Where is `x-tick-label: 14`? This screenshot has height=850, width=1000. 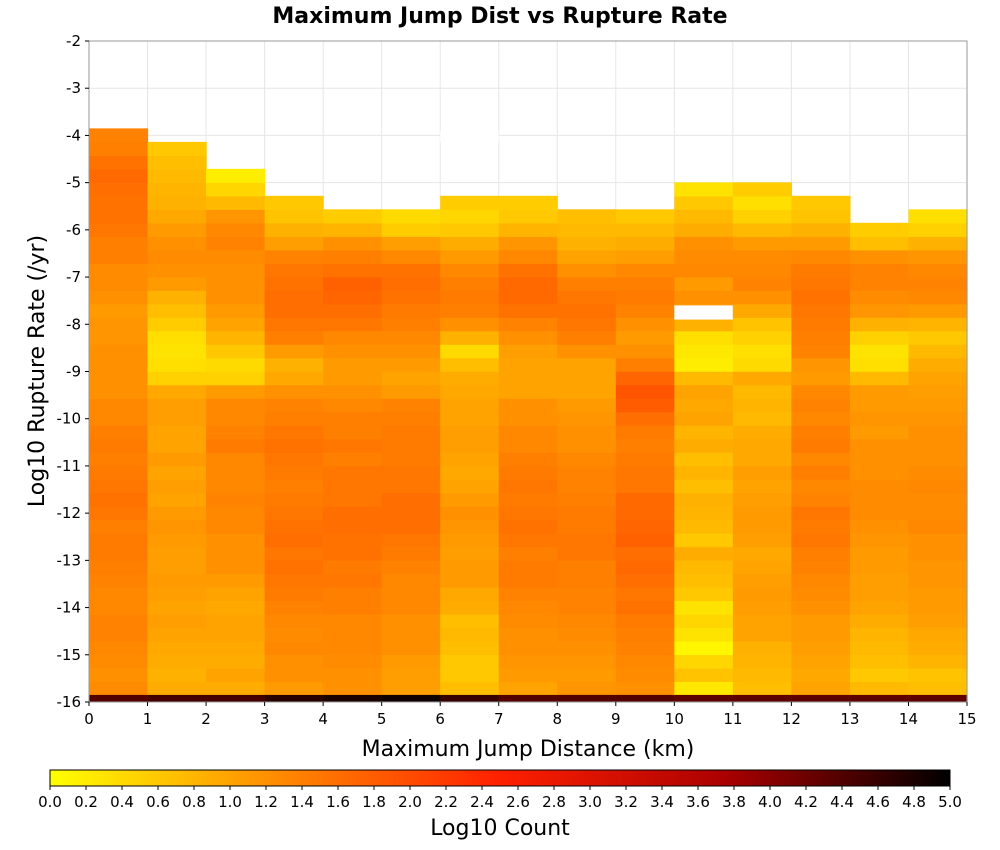
x-tick-label: 14 is located at coordinates (908, 719).